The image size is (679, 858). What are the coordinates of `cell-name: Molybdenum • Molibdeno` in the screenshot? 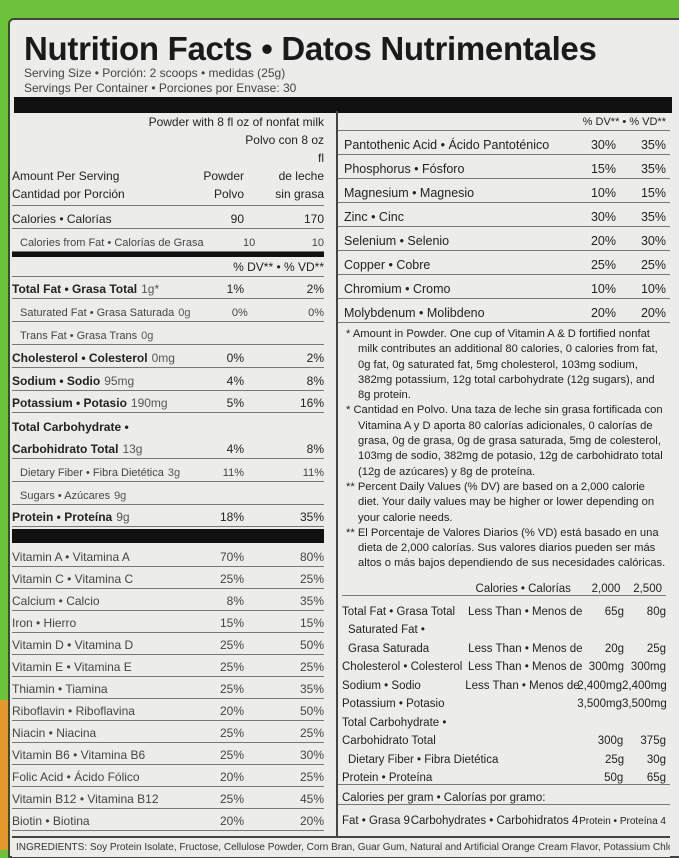 It's located at (414, 313).